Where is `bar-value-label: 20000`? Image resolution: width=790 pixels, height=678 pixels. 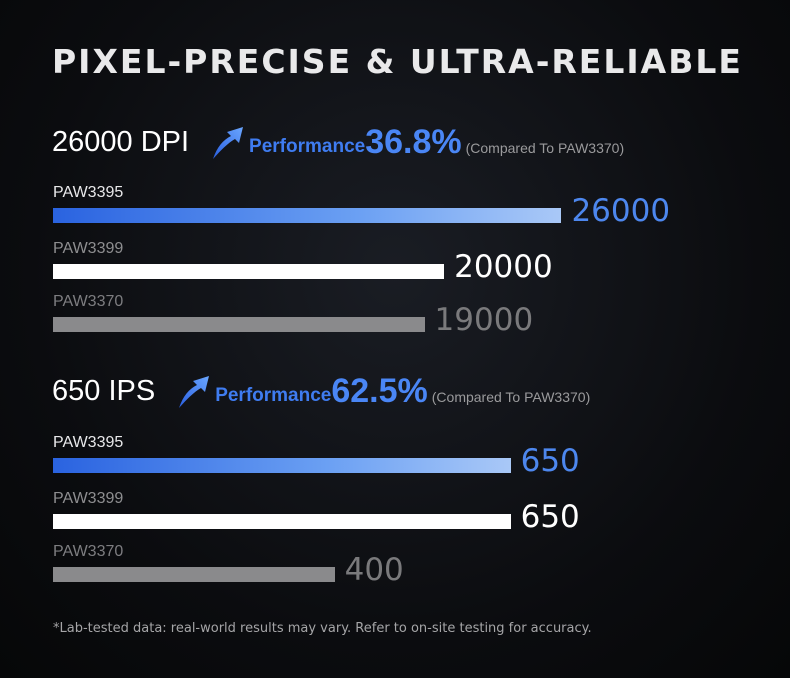 bar-value-label: 20000 is located at coordinates (503, 267).